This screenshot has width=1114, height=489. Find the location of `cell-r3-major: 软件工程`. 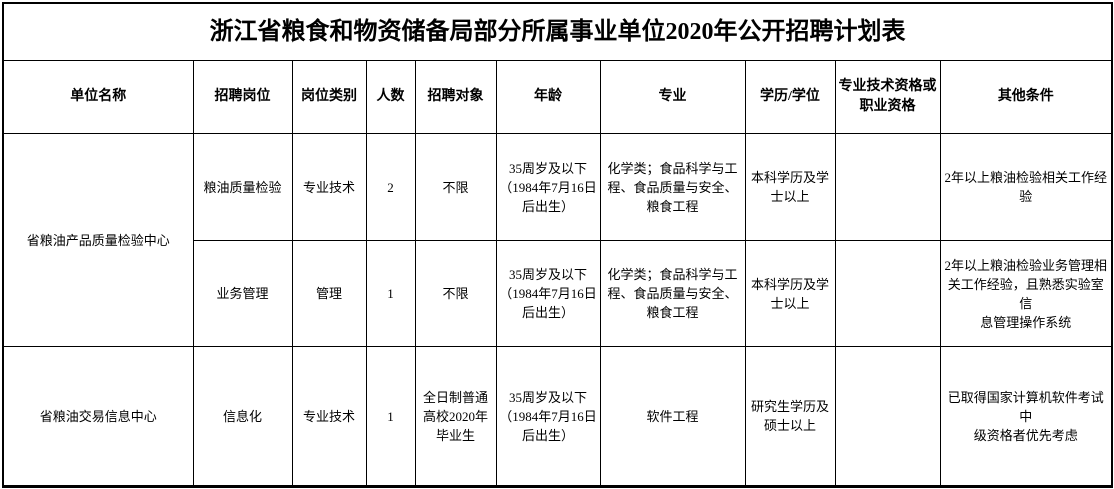

cell-r3-major: 软件工程 is located at coordinates (672, 416).